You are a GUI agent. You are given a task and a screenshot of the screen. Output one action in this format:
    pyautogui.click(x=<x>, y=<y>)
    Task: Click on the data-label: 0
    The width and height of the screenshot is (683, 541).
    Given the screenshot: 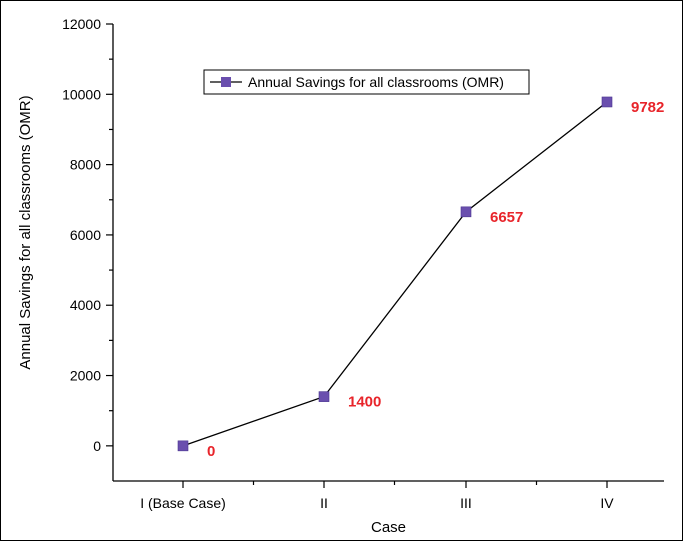 What is the action you would take?
    pyautogui.click(x=211, y=451)
    